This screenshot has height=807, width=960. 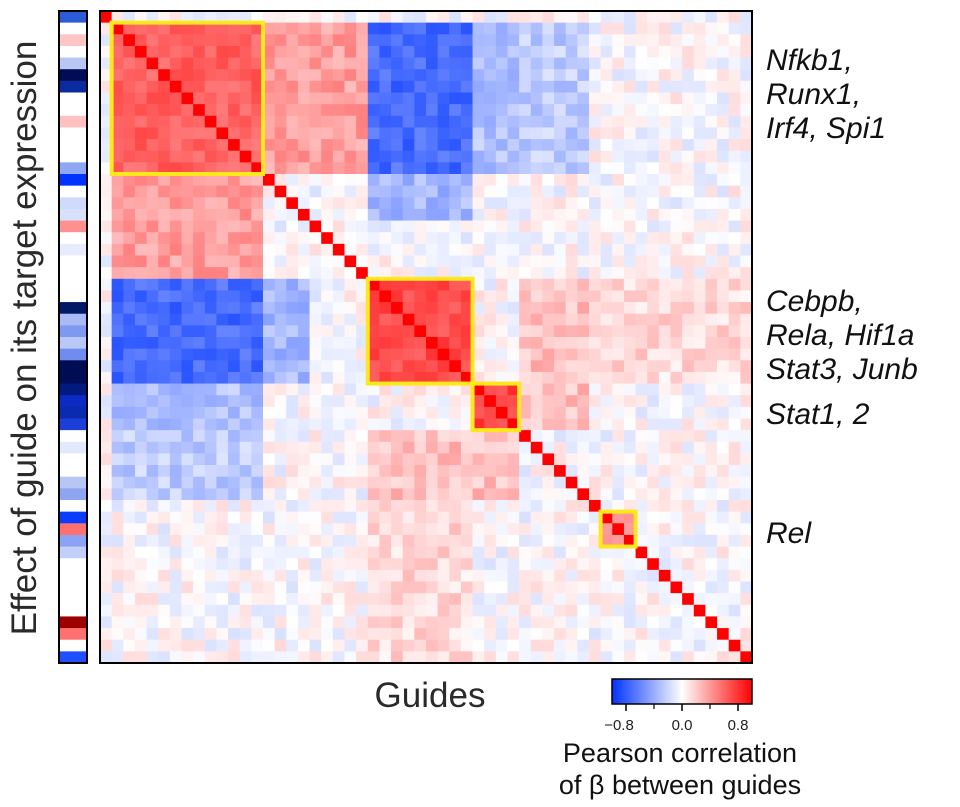 I want to click on cluster-label-cebpb-rela-hif1a-stat3-junb: Cebpb, Rela, Hif1a Stat3, Junb, so click(x=842, y=335).